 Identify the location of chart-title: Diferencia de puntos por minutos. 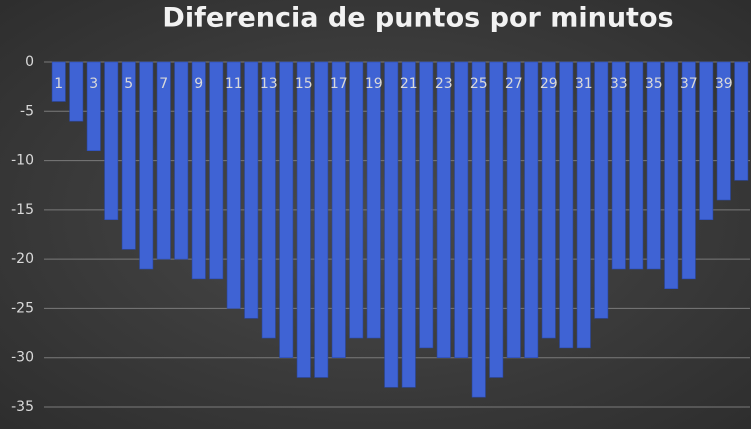
(417, 18).